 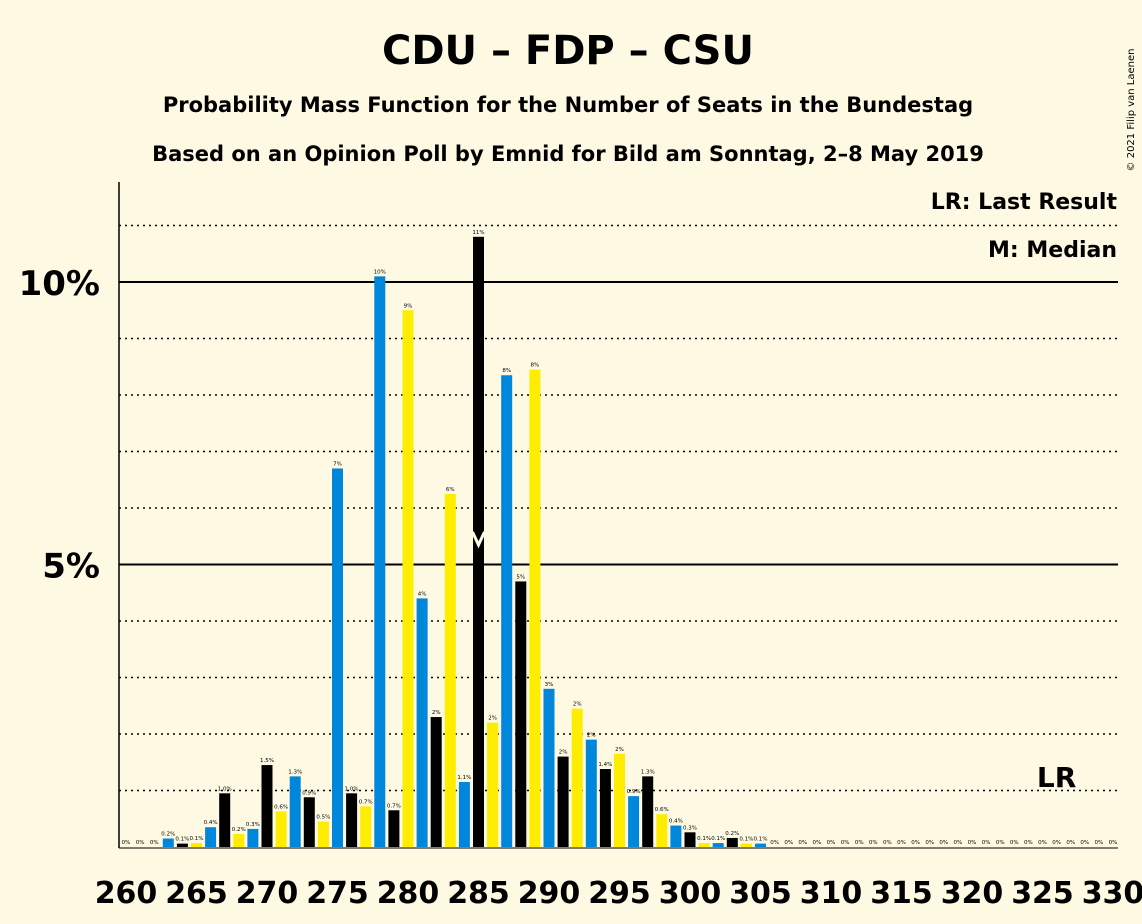 I want to click on x-tick-label: 315, so click(x=901, y=893).